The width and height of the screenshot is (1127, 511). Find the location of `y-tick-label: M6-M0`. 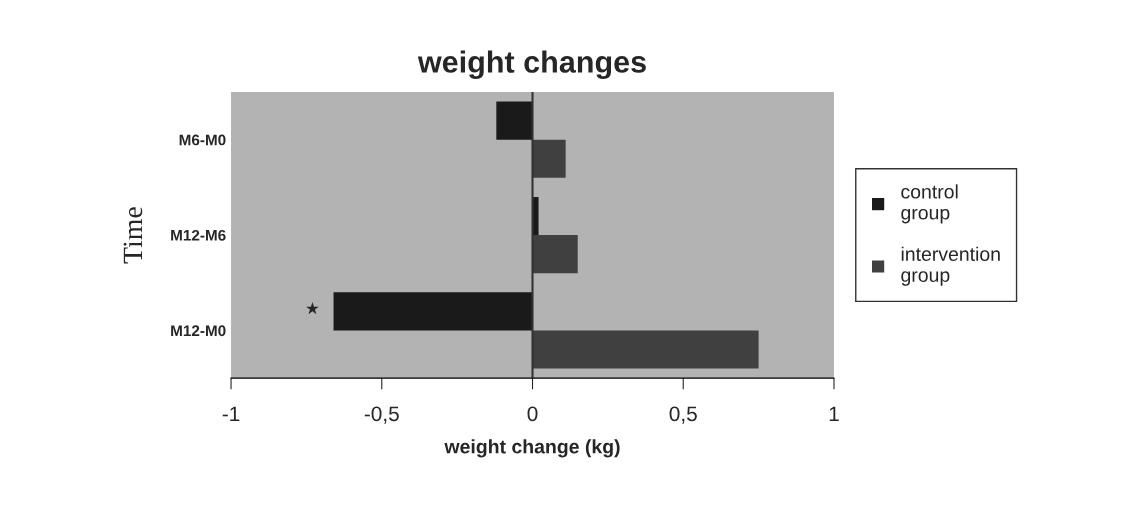

y-tick-label: M6-M0 is located at coordinates (202, 140).